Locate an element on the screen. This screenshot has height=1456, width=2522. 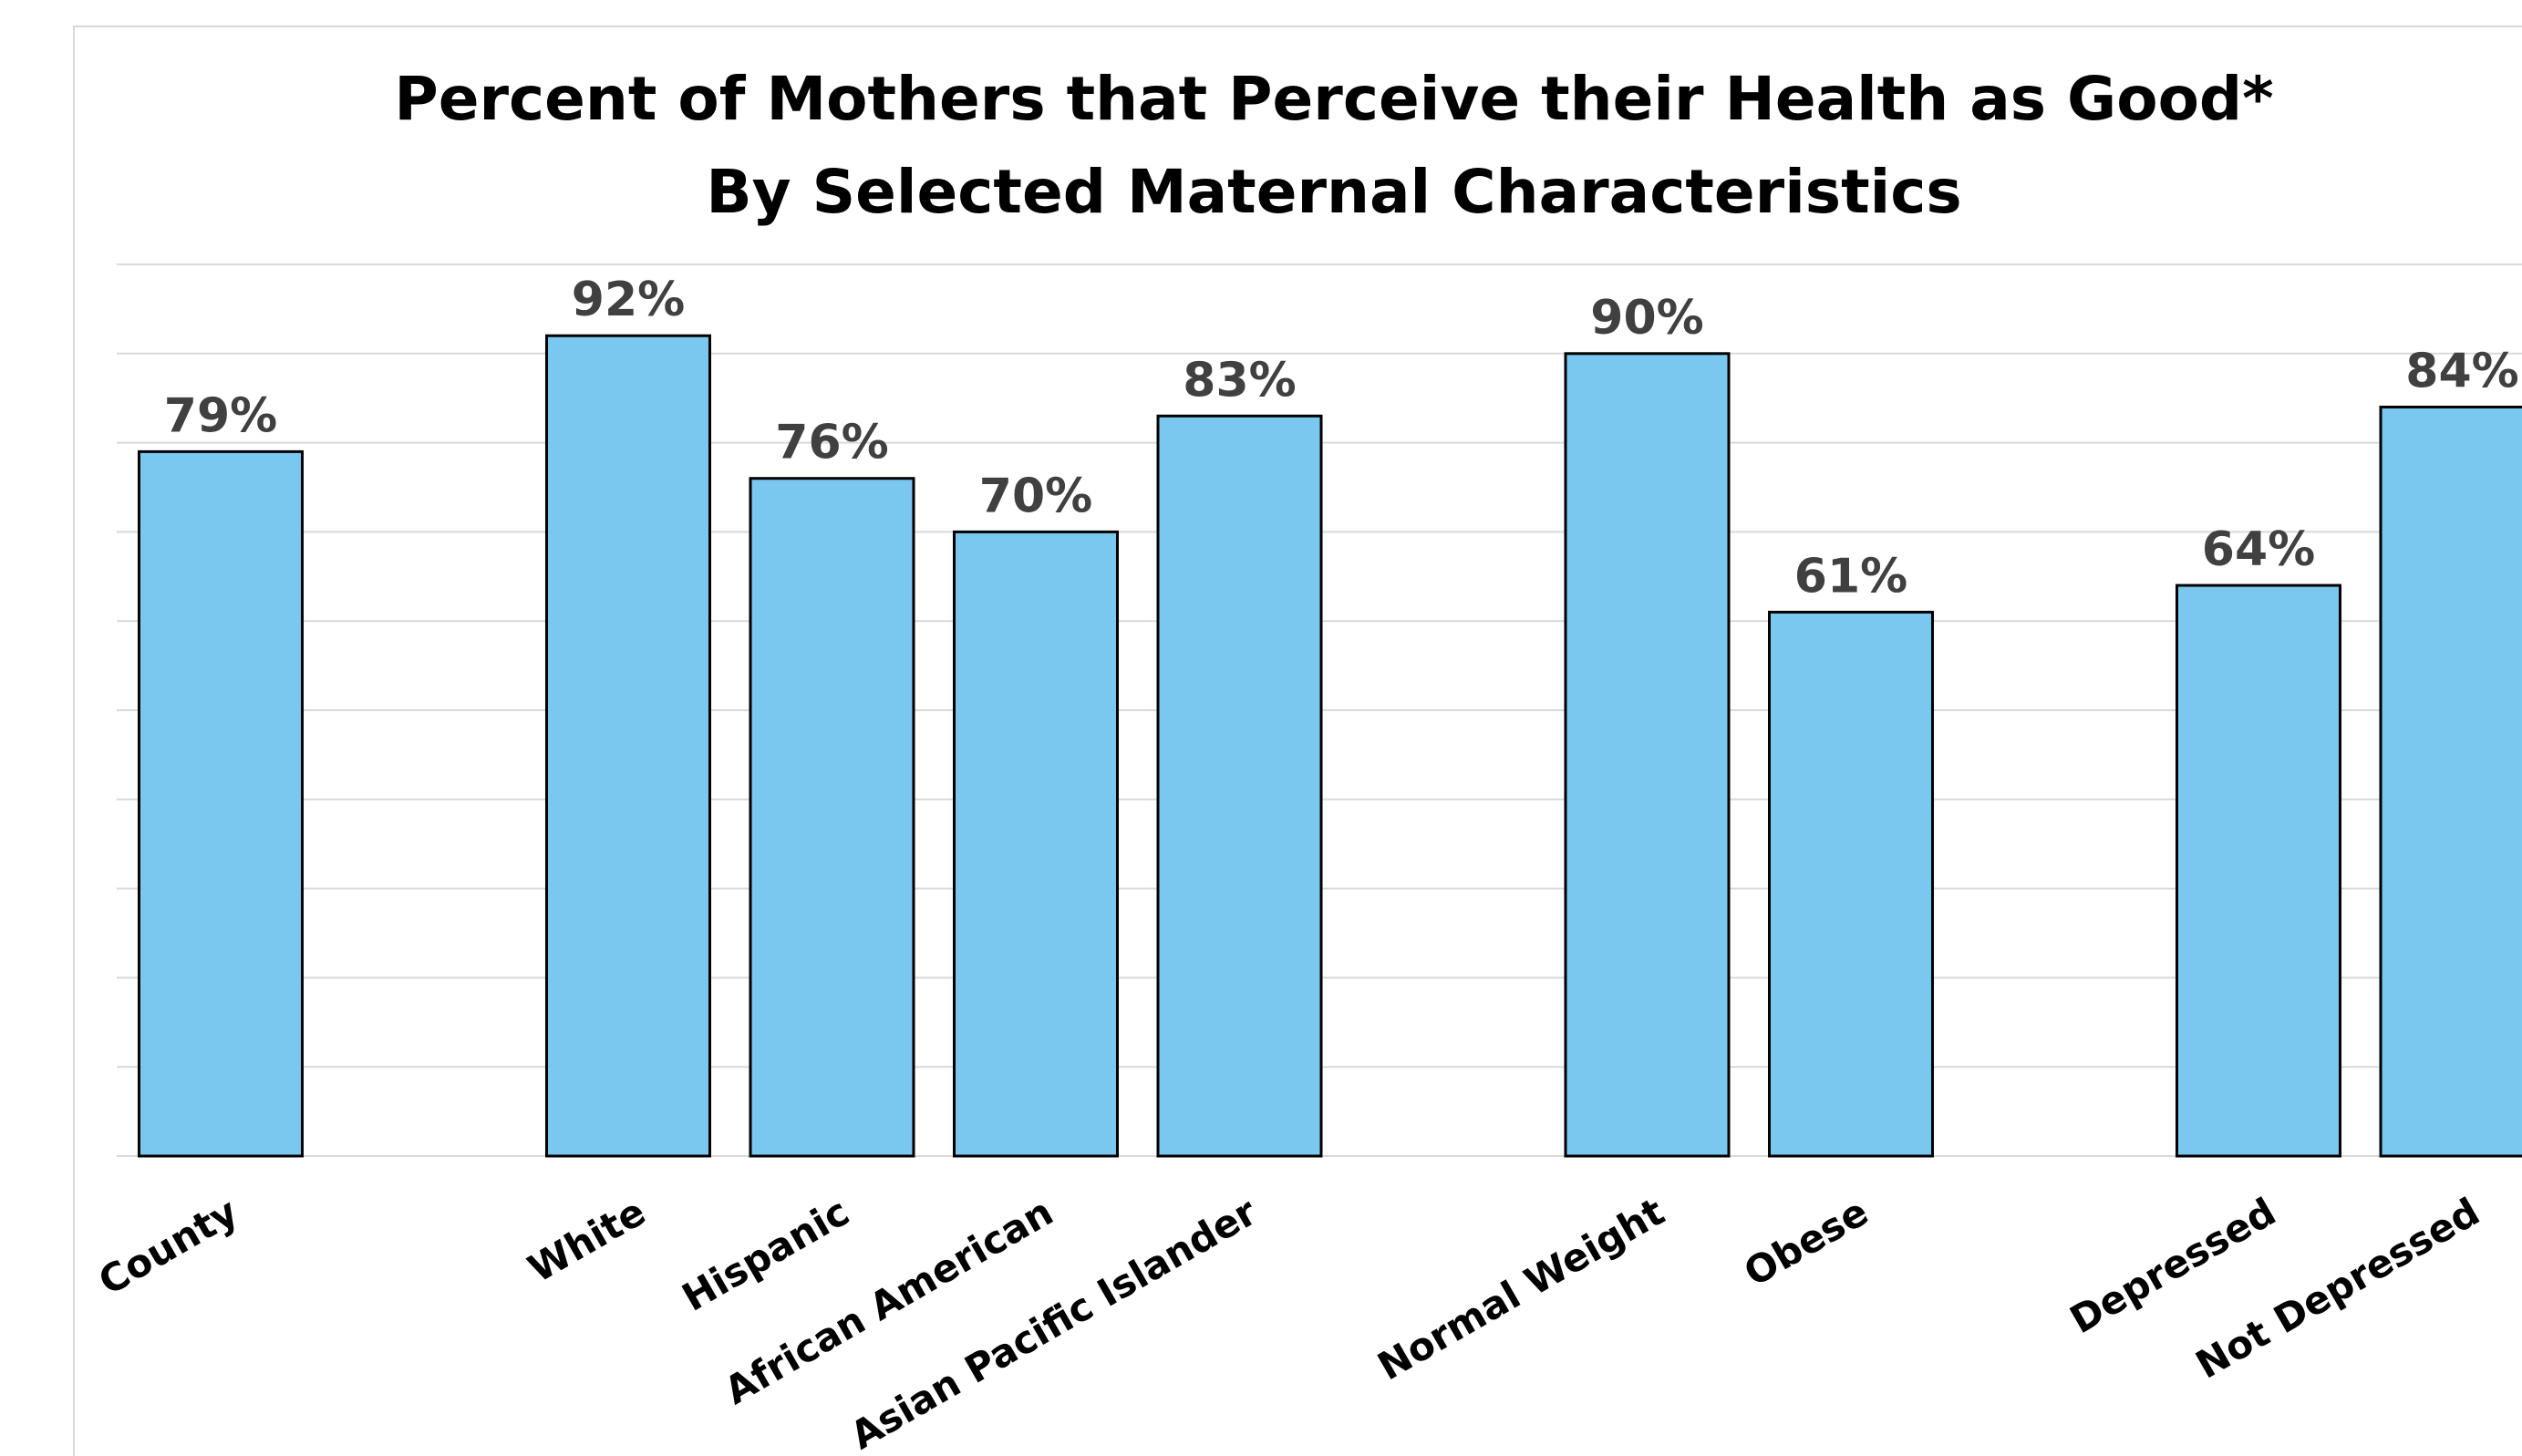
bar-county is located at coordinates (221, 804).